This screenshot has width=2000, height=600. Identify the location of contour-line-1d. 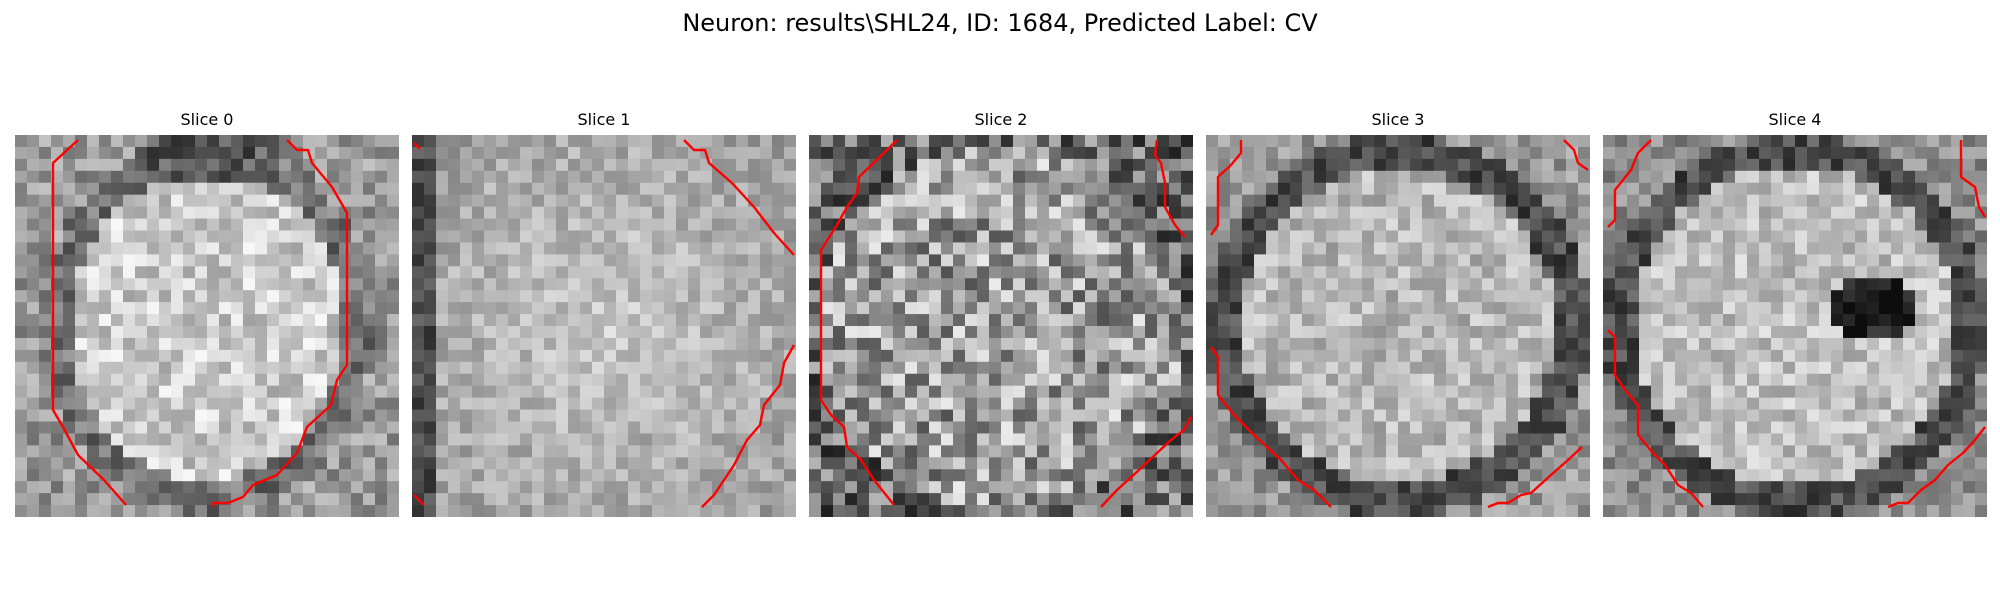
(419, 500).